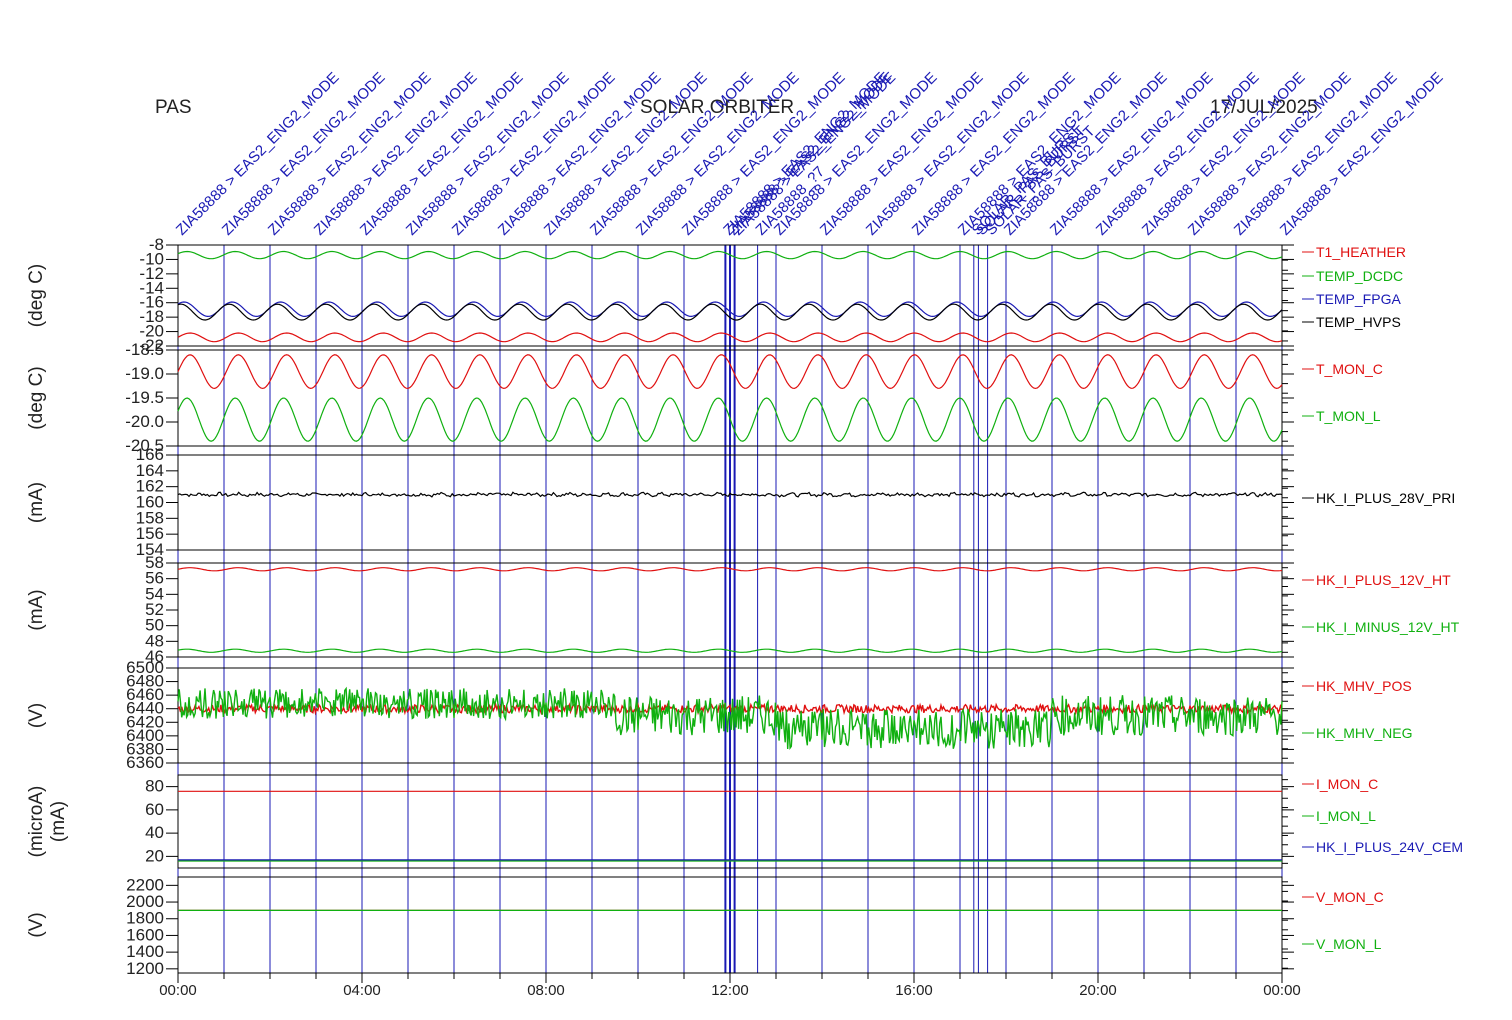 Image resolution: width=1512 pixels, height=1020 pixels. I want to click on legend-label: V_MON_L, so click(1349, 944).